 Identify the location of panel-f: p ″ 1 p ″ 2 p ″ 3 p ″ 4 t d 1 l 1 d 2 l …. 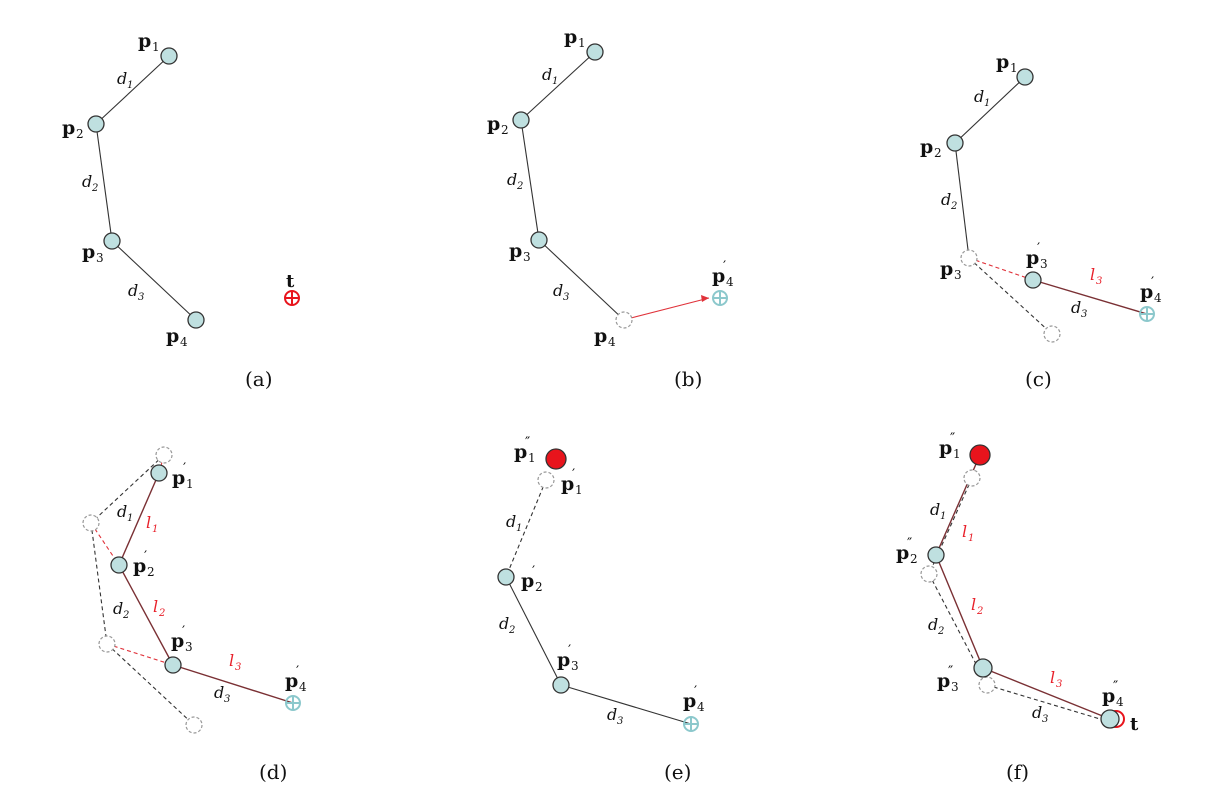
(1017, 607).